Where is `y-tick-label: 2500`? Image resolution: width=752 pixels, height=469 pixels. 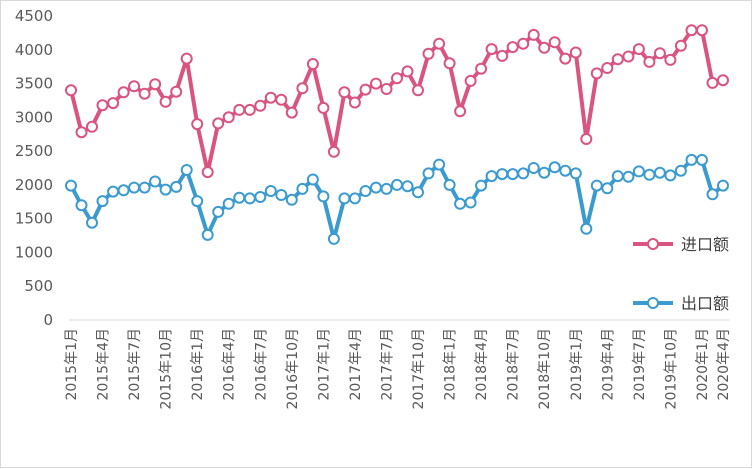 y-tick-label: 2500 is located at coordinates (34, 151).